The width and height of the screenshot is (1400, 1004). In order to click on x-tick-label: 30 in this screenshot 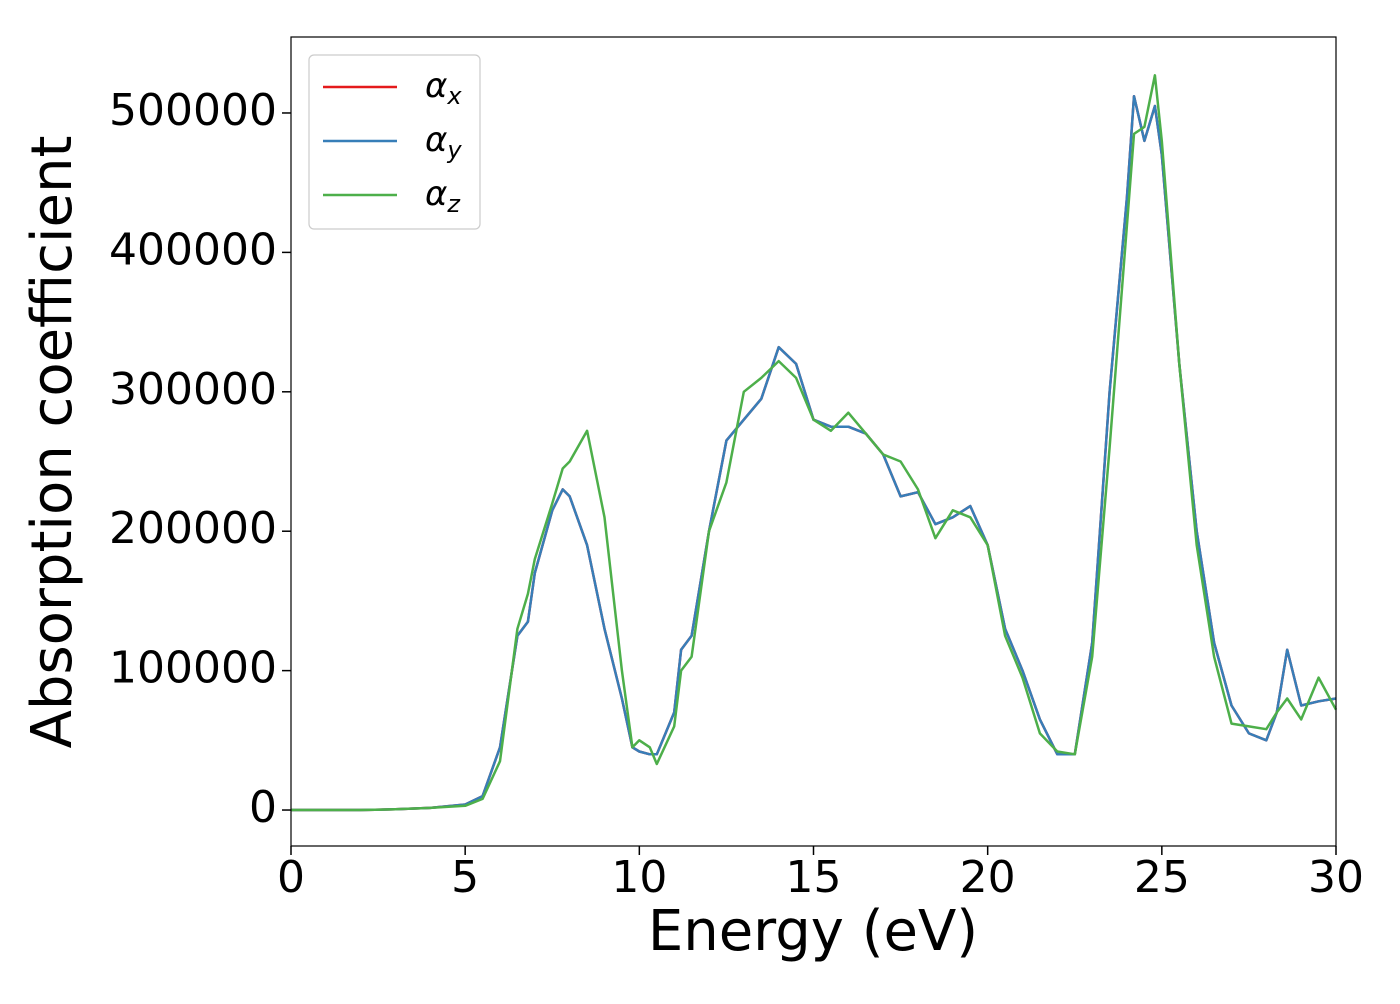, I will do `click(1336, 877)`.